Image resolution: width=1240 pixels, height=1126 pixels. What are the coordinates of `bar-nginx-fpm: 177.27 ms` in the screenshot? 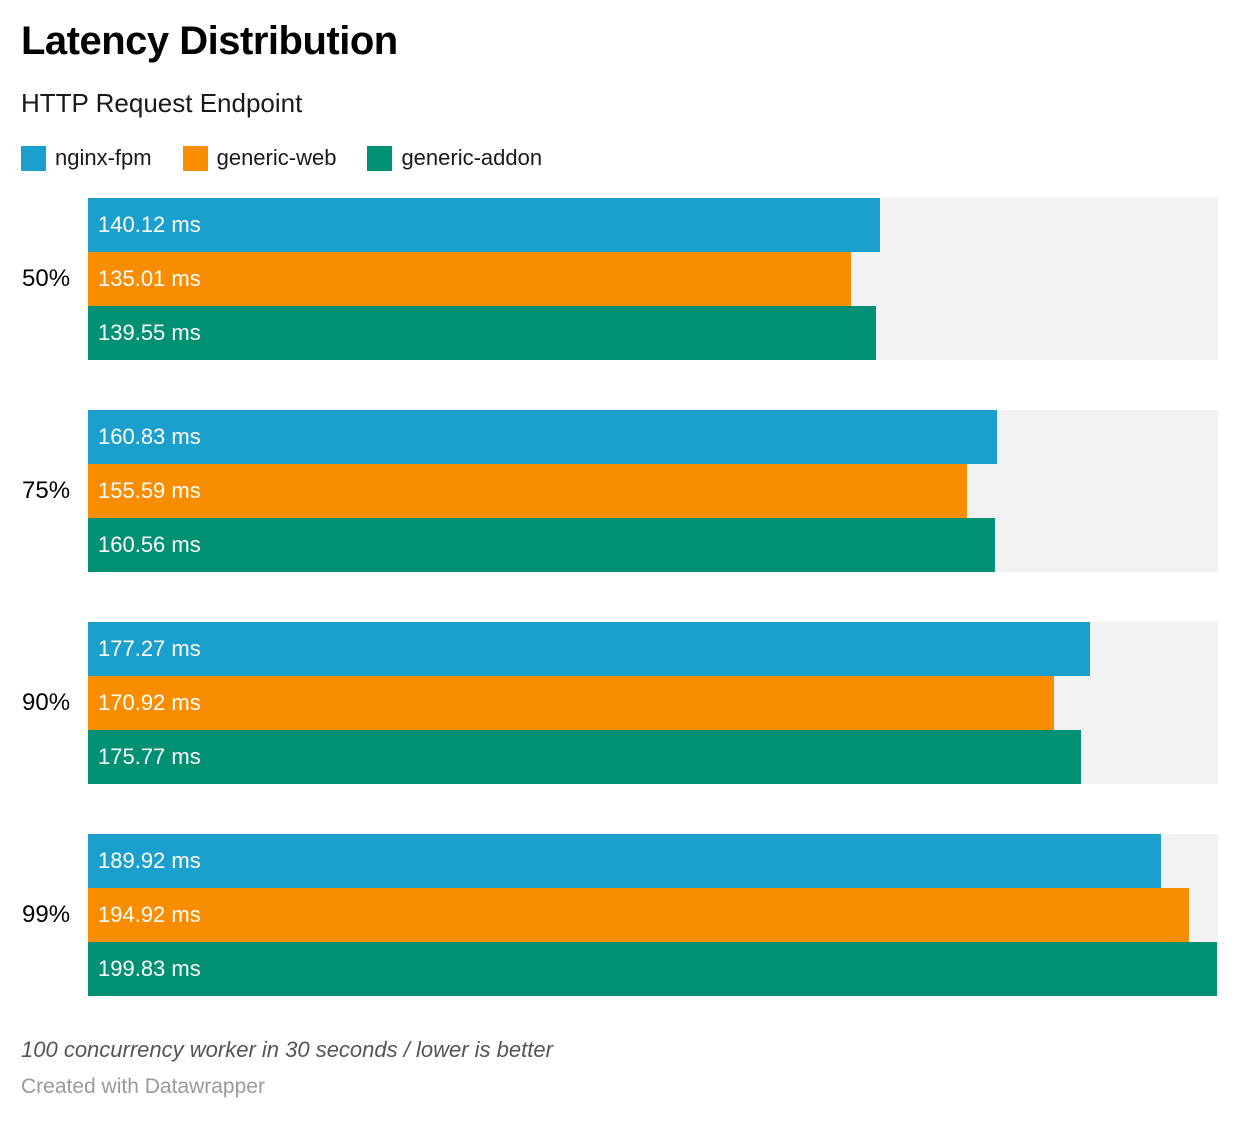 It's located at (589, 648).